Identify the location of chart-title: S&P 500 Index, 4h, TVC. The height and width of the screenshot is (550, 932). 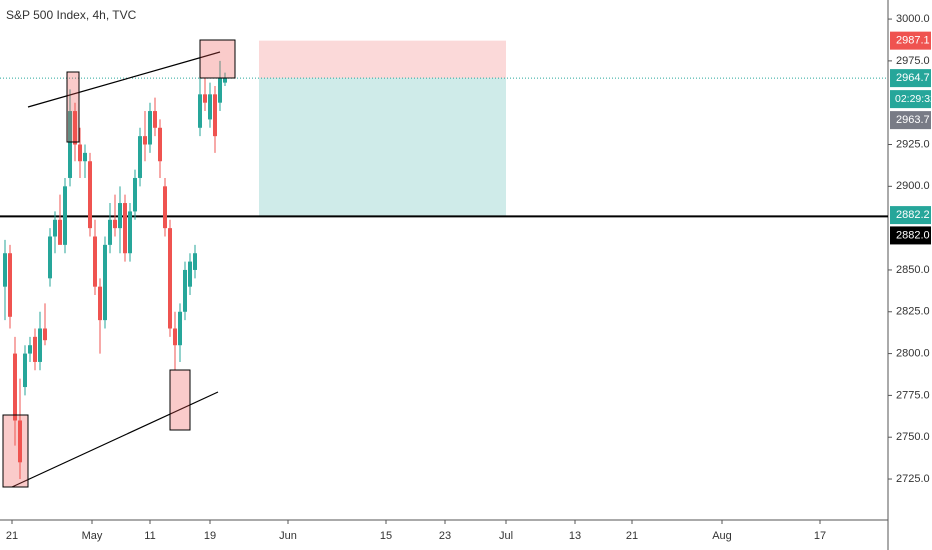
(71, 15).